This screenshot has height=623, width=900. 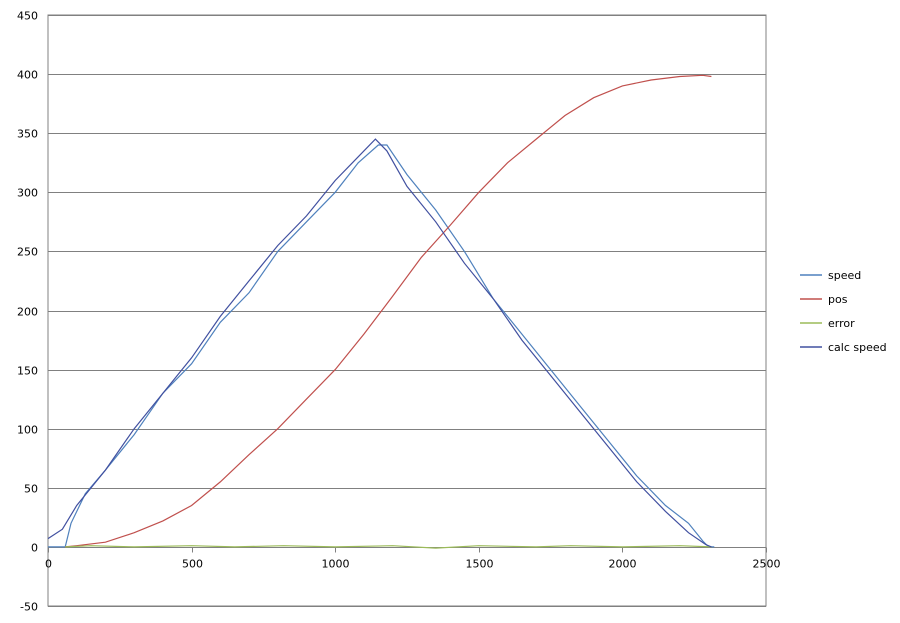 What do you see at coordinates (388, 547) in the screenshot?
I see `series-line-error` at bounding box center [388, 547].